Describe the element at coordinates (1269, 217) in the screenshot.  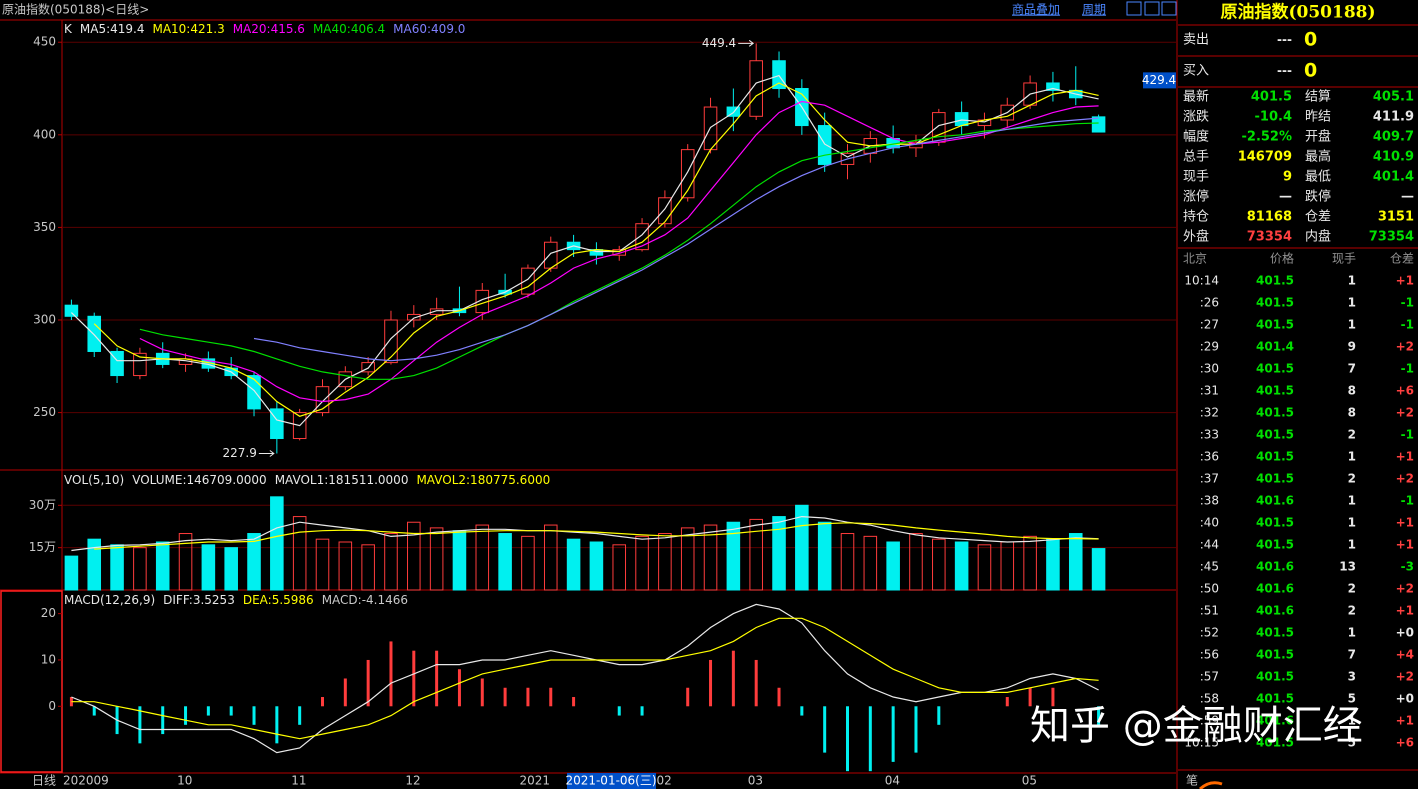
I see `quote-value: 81168` at that location.